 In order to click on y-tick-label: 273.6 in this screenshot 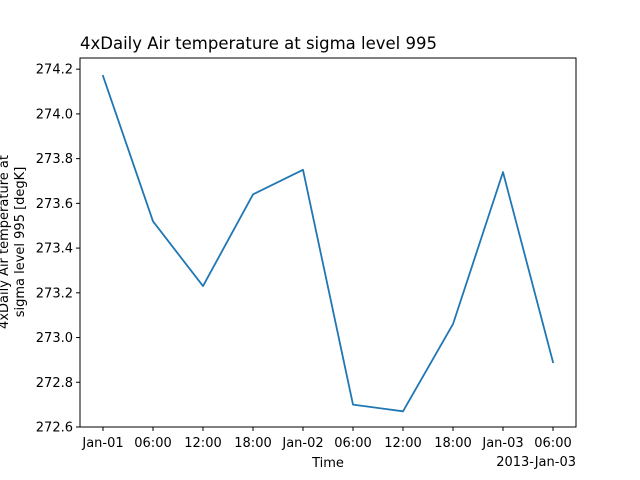, I will do `click(54, 204)`.